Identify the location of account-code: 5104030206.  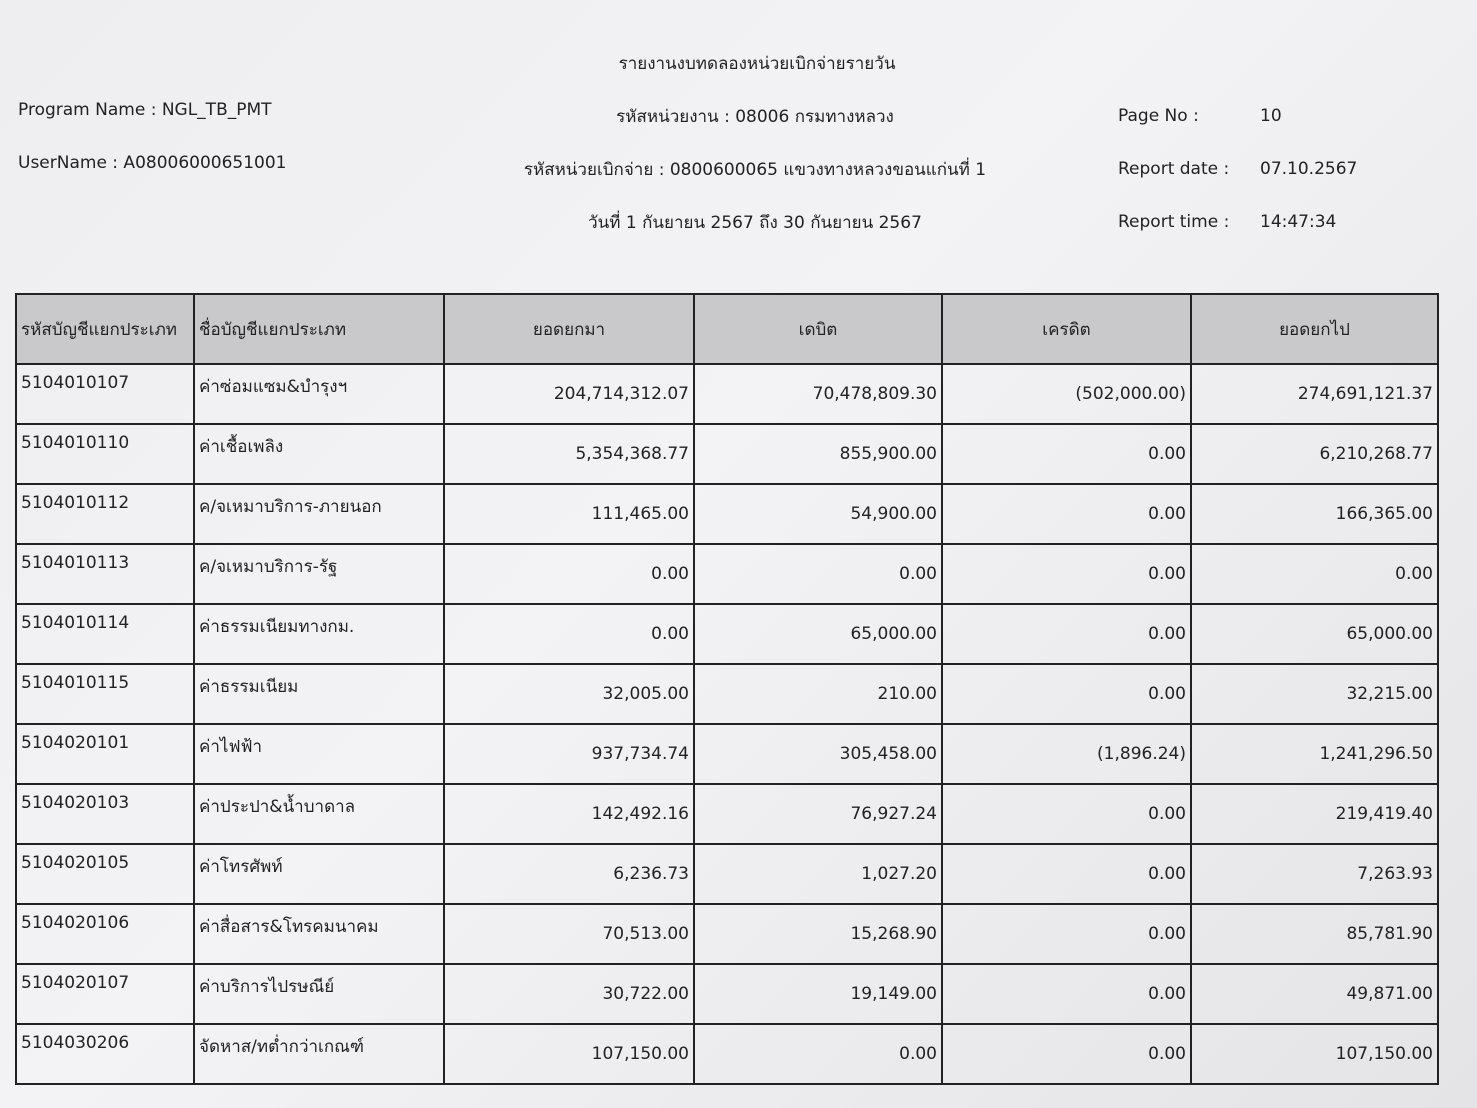
(105, 1054).